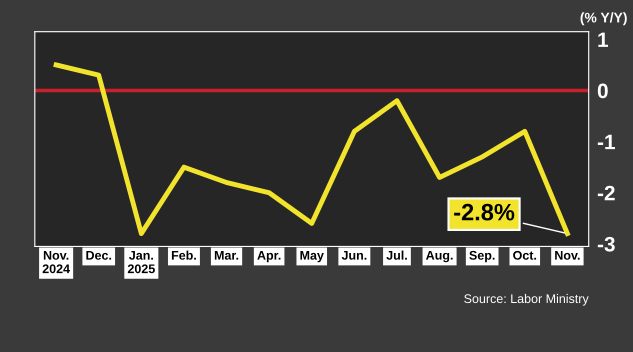 This screenshot has width=633, height=352. I want to click on y-tick-label: -1, so click(606, 142).